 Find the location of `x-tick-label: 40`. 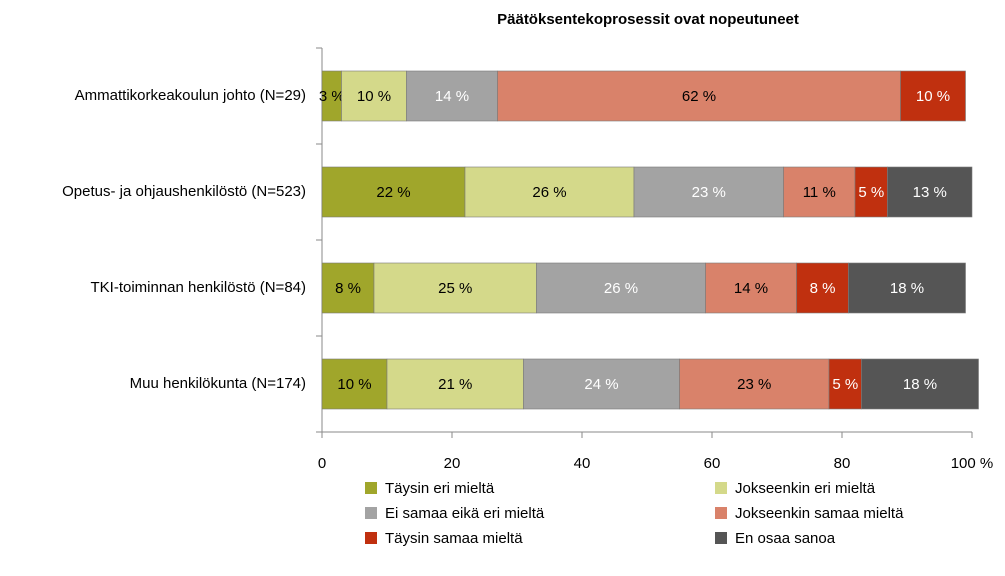

x-tick-label: 40 is located at coordinates (582, 463).